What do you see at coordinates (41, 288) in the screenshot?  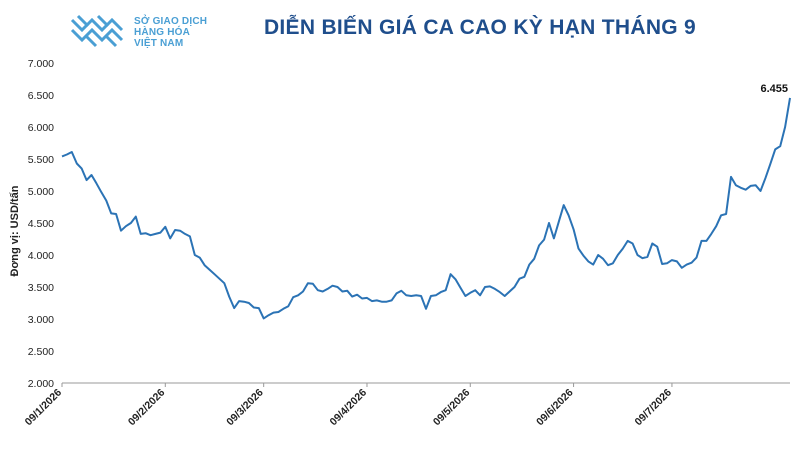 I see `y-tick-label: 3.500` at bounding box center [41, 288].